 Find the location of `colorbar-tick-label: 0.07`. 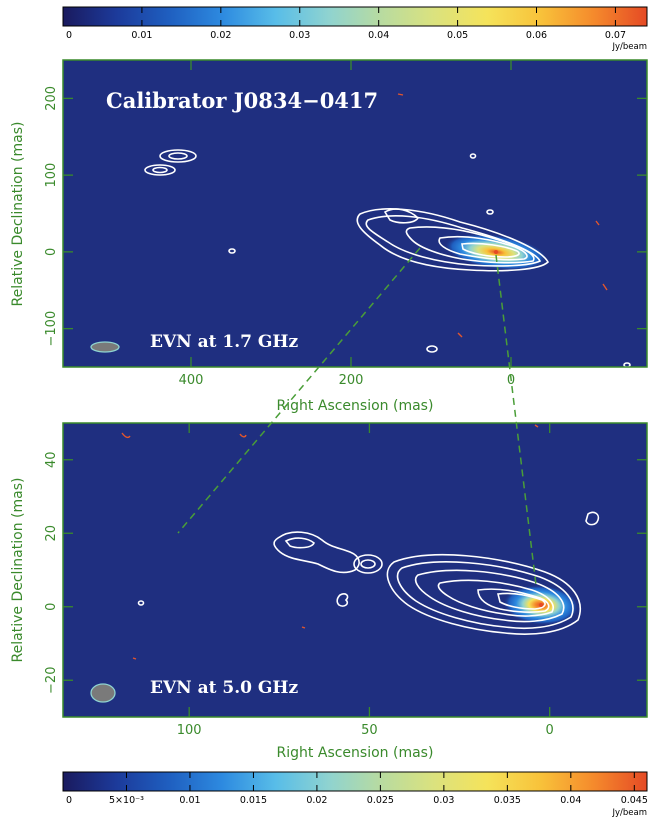

colorbar-tick-label: 0.07 is located at coordinates (615, 35).